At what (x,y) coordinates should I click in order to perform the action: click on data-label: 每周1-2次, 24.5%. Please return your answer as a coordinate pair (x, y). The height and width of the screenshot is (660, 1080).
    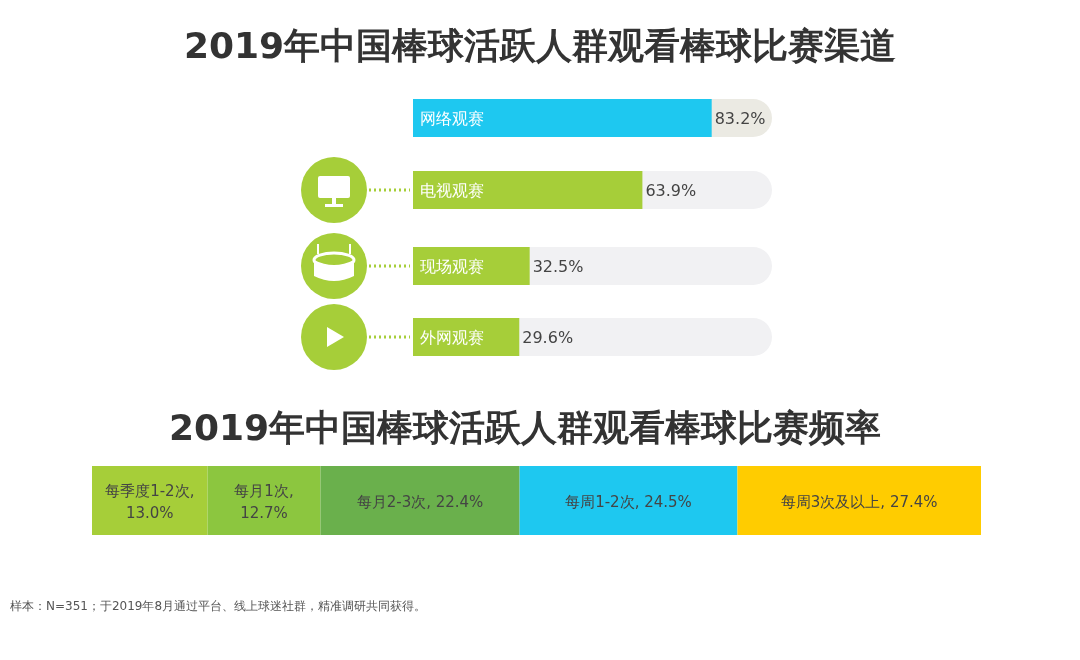
    Looking at the image, I should click on (628, 501).